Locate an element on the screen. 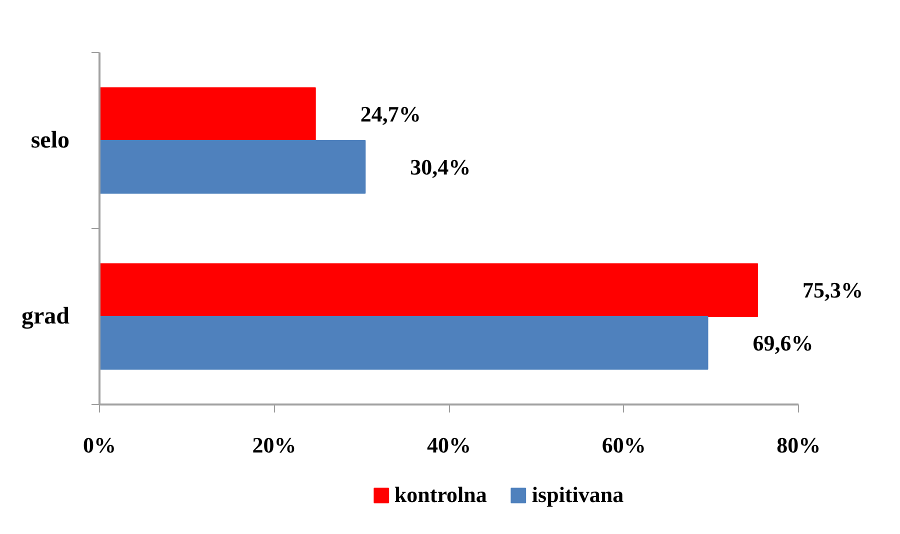 This screenshot has height=534, width=900. y-tick-label: selo is located at coordinates (50, 141).